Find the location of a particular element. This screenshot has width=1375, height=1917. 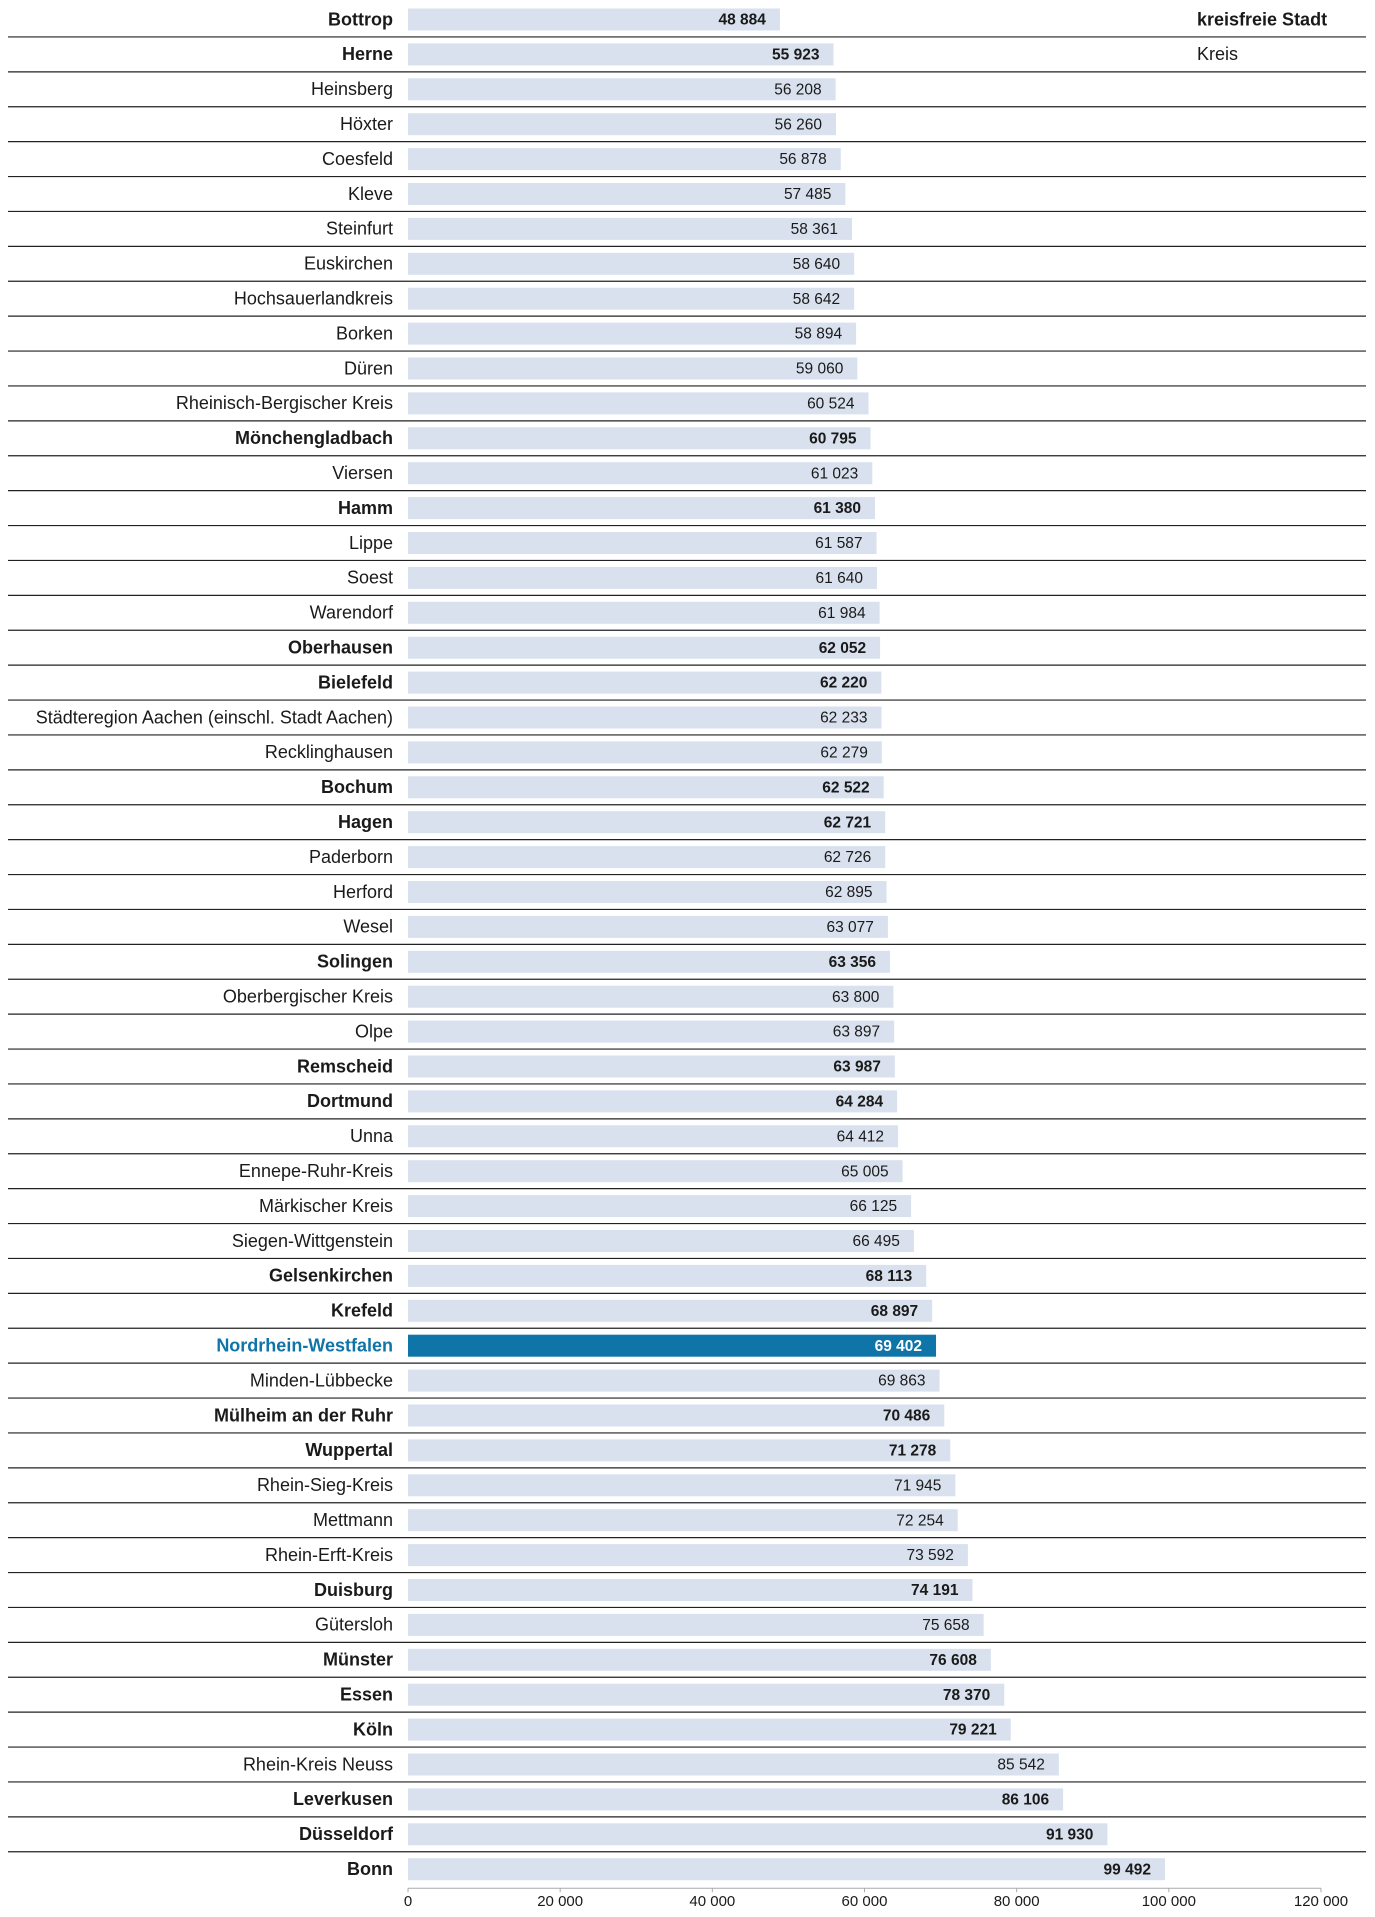

category-label: Rhein-Kreis Neuss is located at coordinates (318, 1764).